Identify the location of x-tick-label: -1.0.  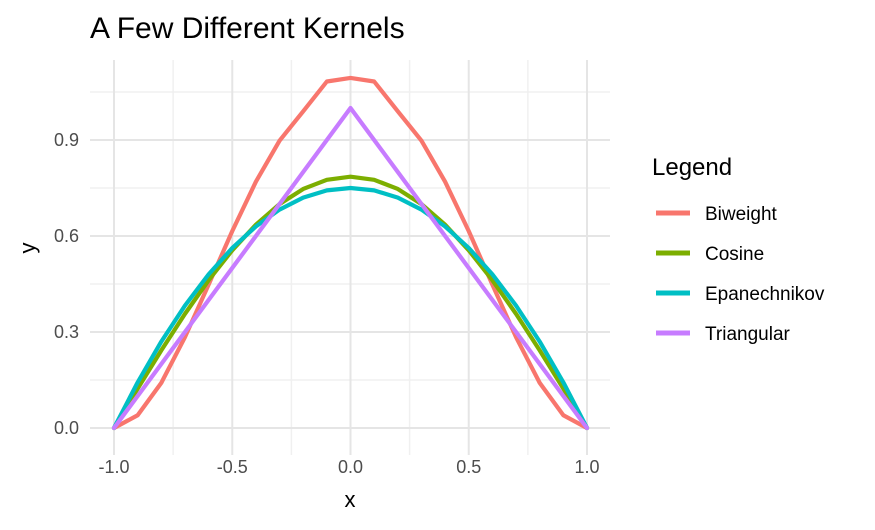
(113, 467).